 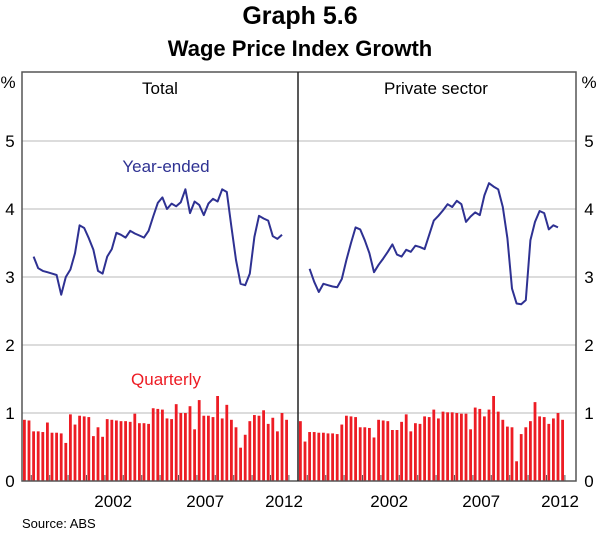 I want to click on legend-quarterly: Quarterly, so click(x=166, y=379).